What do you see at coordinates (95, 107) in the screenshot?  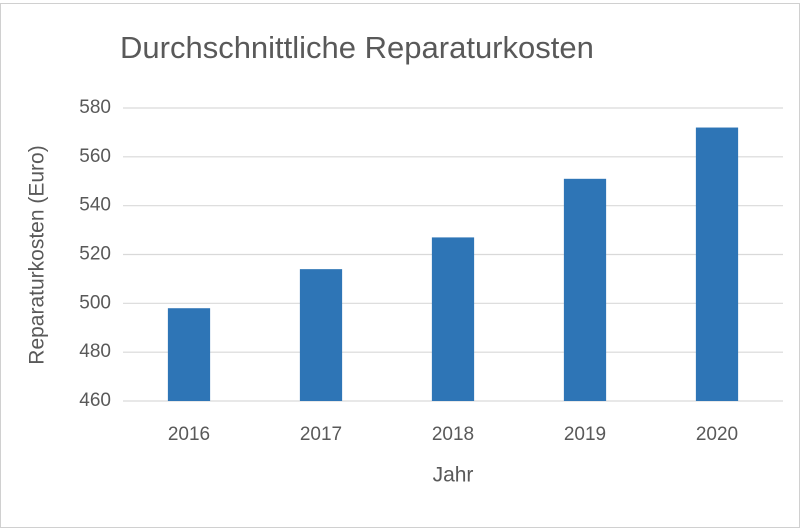 I see `y-tick-label: 580` at bounding box center [95, 107].